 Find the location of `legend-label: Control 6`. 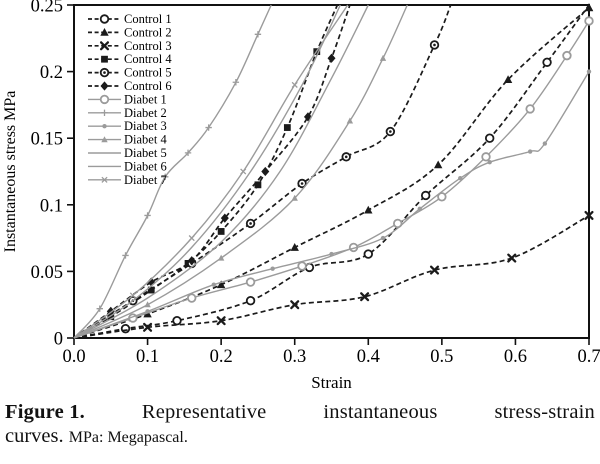

legend-label: Control 6 is located at coordinates (148, 86).